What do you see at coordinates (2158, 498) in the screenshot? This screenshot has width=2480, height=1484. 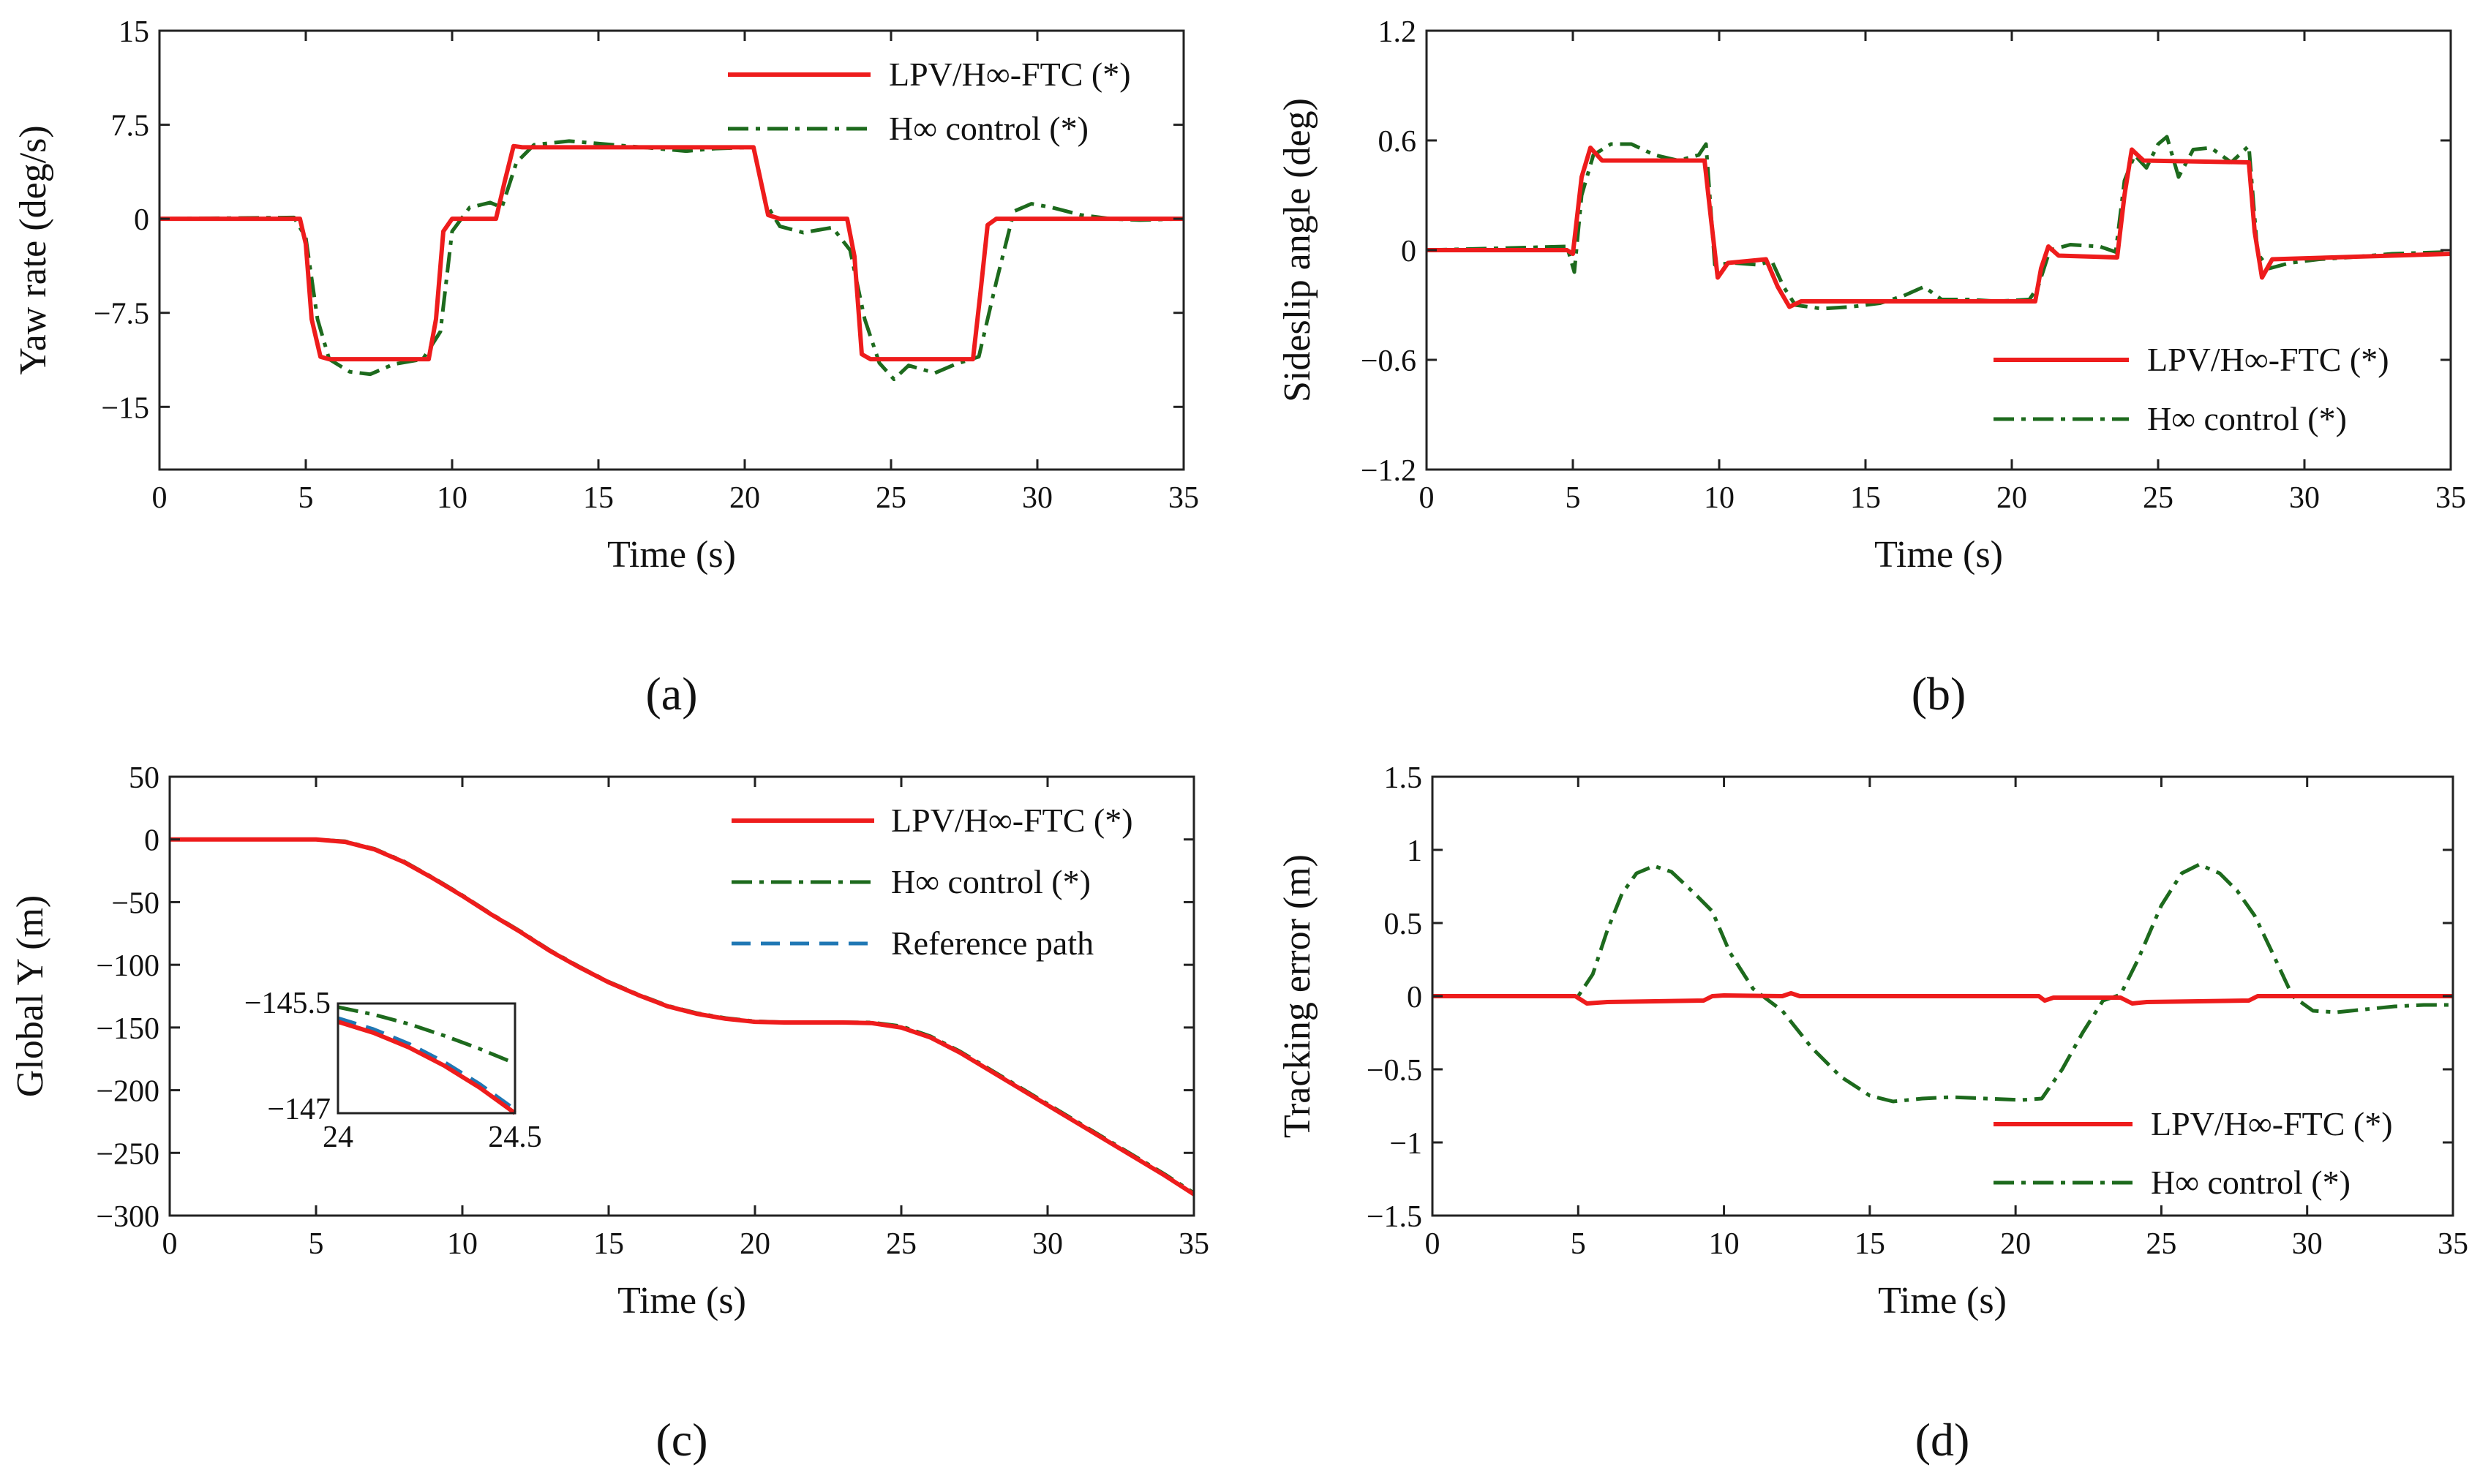 I see `panel-b-xtick-label: 25` at bounding box center [2158, 498].